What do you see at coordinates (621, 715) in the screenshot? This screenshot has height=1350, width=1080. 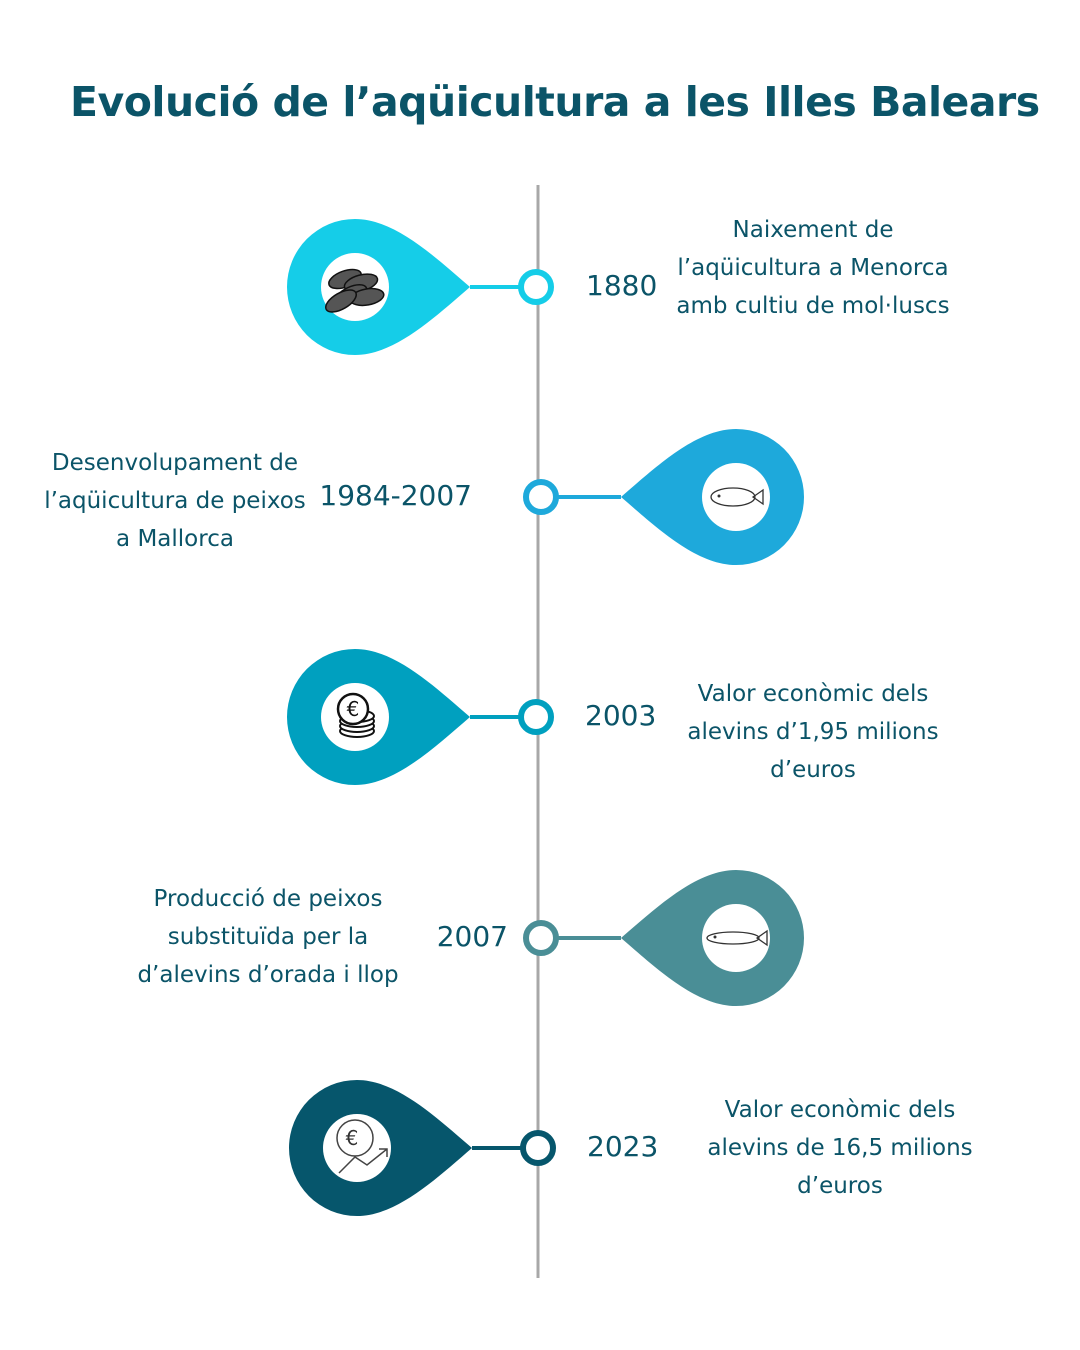 I see `event-year: 2003` at bounding box center [621, 715].